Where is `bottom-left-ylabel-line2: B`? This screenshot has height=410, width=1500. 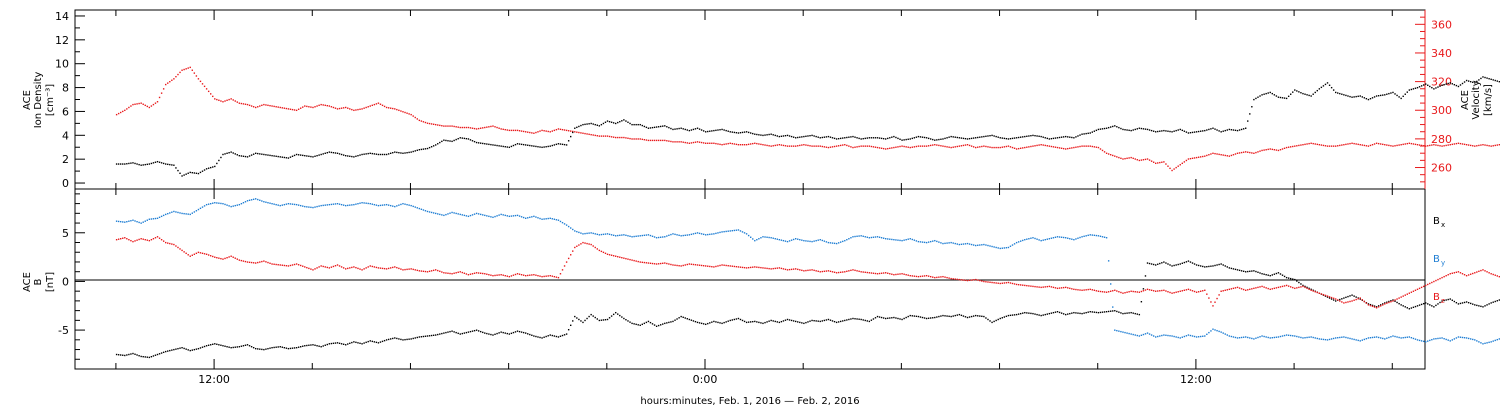 bottom-left-ylabel-line2: B is located at coordinates (38, 281).